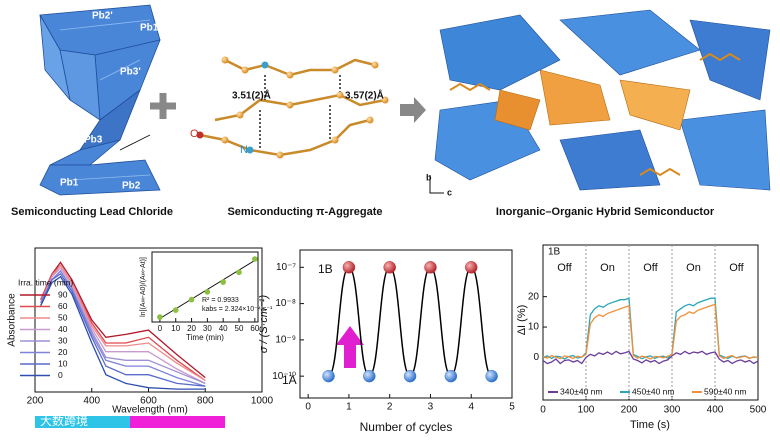  I want to click on x-tick-label: 300, so click(672, 410).